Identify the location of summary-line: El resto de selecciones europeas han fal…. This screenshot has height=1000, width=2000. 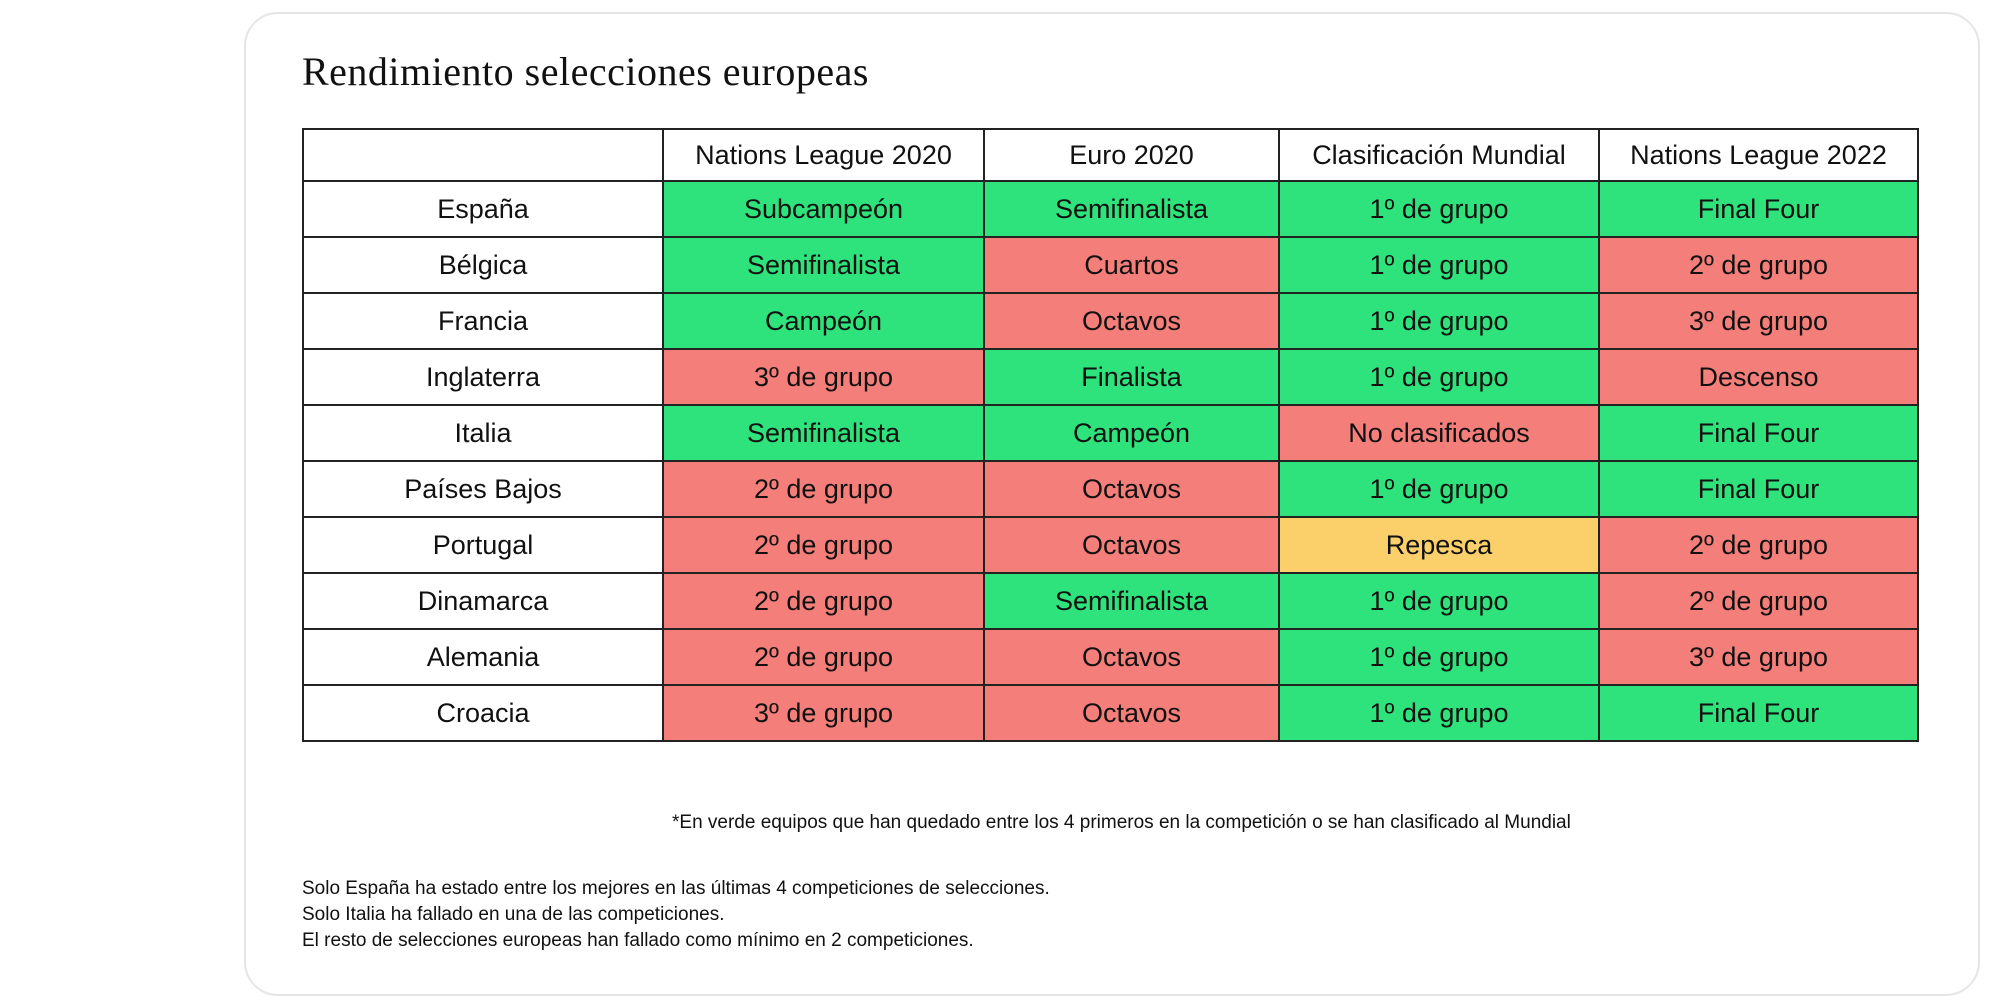
(638, 940).